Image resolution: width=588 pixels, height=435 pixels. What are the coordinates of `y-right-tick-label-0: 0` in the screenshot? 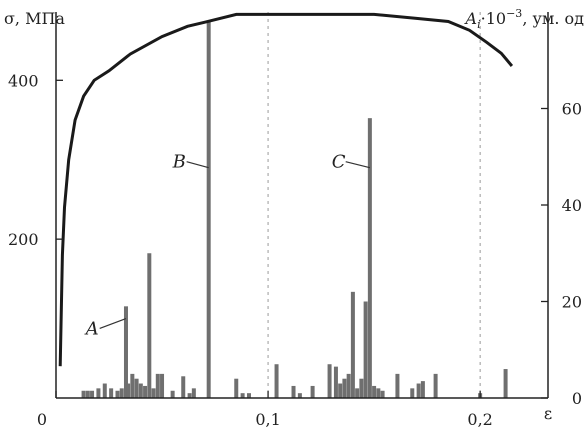 It's located at (577, 398).